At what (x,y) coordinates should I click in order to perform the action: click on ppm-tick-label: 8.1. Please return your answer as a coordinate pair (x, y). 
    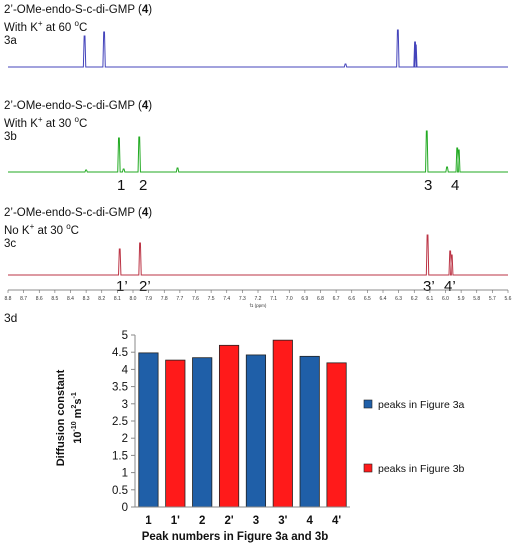
    Looking at the image, I should click on (117, 299).